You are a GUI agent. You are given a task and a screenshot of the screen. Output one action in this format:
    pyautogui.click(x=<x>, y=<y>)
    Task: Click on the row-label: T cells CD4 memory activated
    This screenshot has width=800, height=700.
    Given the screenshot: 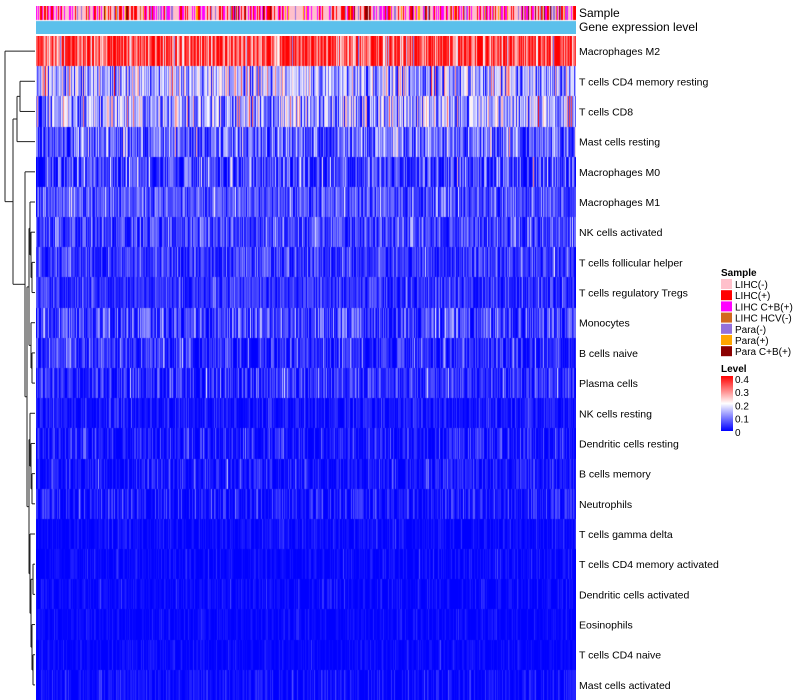 What is the action you would take?
    pyautogui.click(x=649, y=565)
    